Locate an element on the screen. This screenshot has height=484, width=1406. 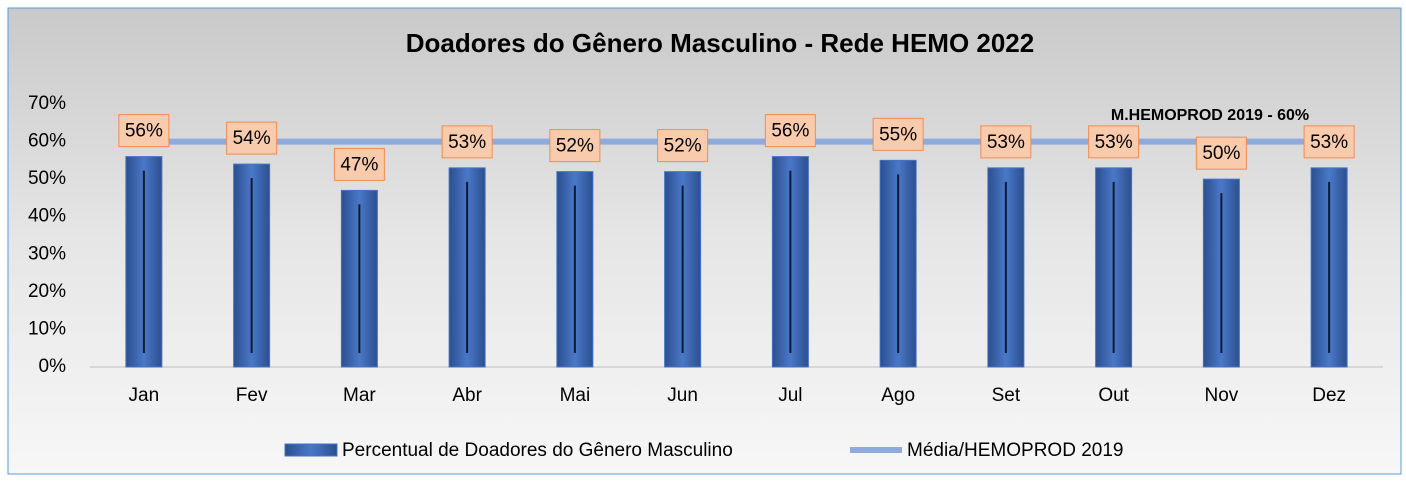
data-label: 55% is located at coordinates (898, 134).